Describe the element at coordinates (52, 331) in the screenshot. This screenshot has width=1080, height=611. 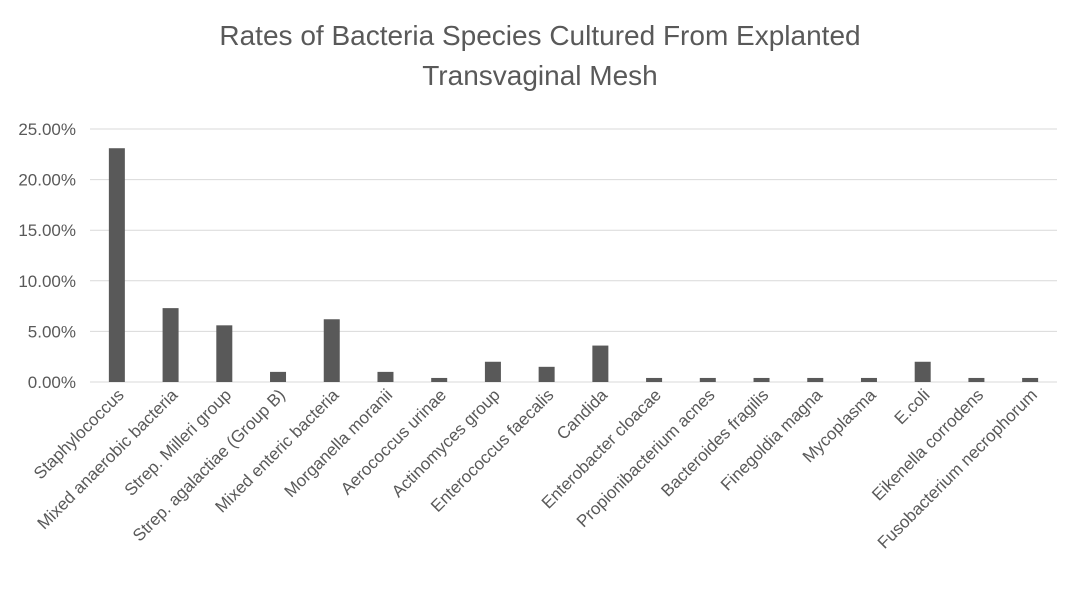
I see `y-tick-label: 5.00%` at that location.